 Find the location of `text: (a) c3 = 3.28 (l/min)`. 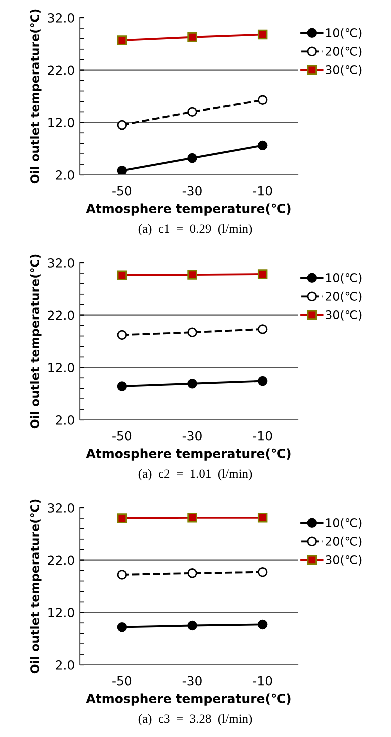

text: (a) c3 = 3.28 (l/min) is located at coordinates (195, 720).